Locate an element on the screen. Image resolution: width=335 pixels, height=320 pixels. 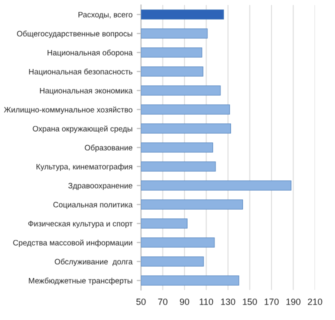
x-tick-label: 130 is located at coordinates (228, 301).